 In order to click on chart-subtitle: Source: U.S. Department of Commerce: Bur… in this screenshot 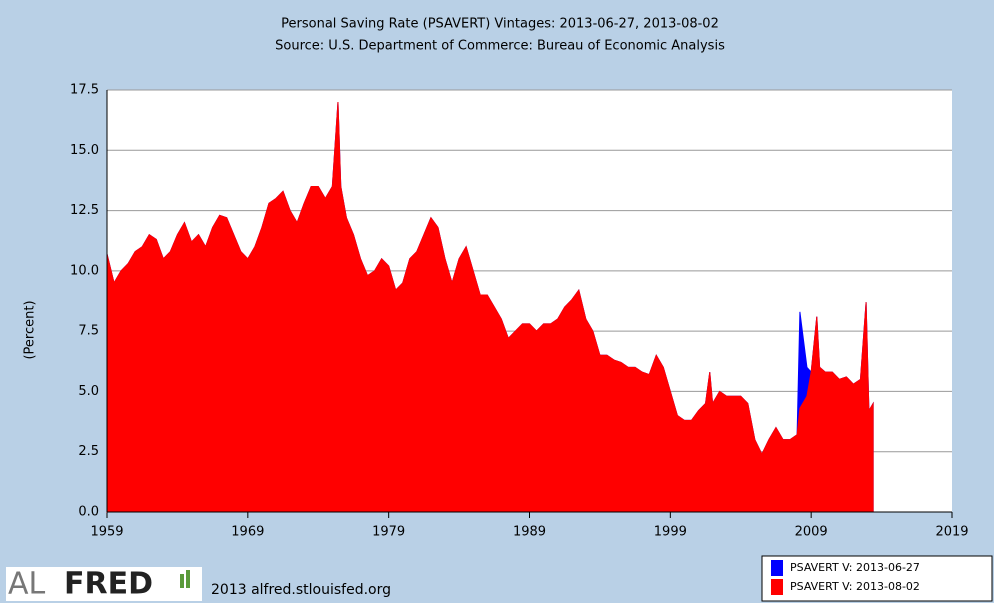, I will do `click(500, 46)`.